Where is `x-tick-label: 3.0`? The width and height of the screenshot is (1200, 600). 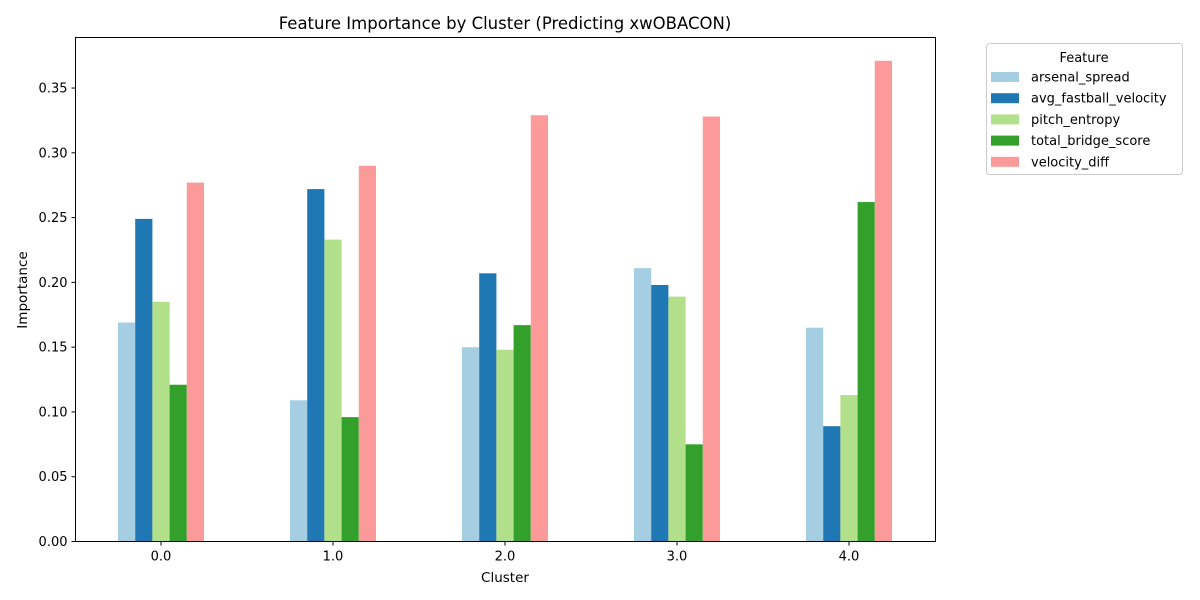
x-tick-label: 3.0 is located at coordinates (677, 557).